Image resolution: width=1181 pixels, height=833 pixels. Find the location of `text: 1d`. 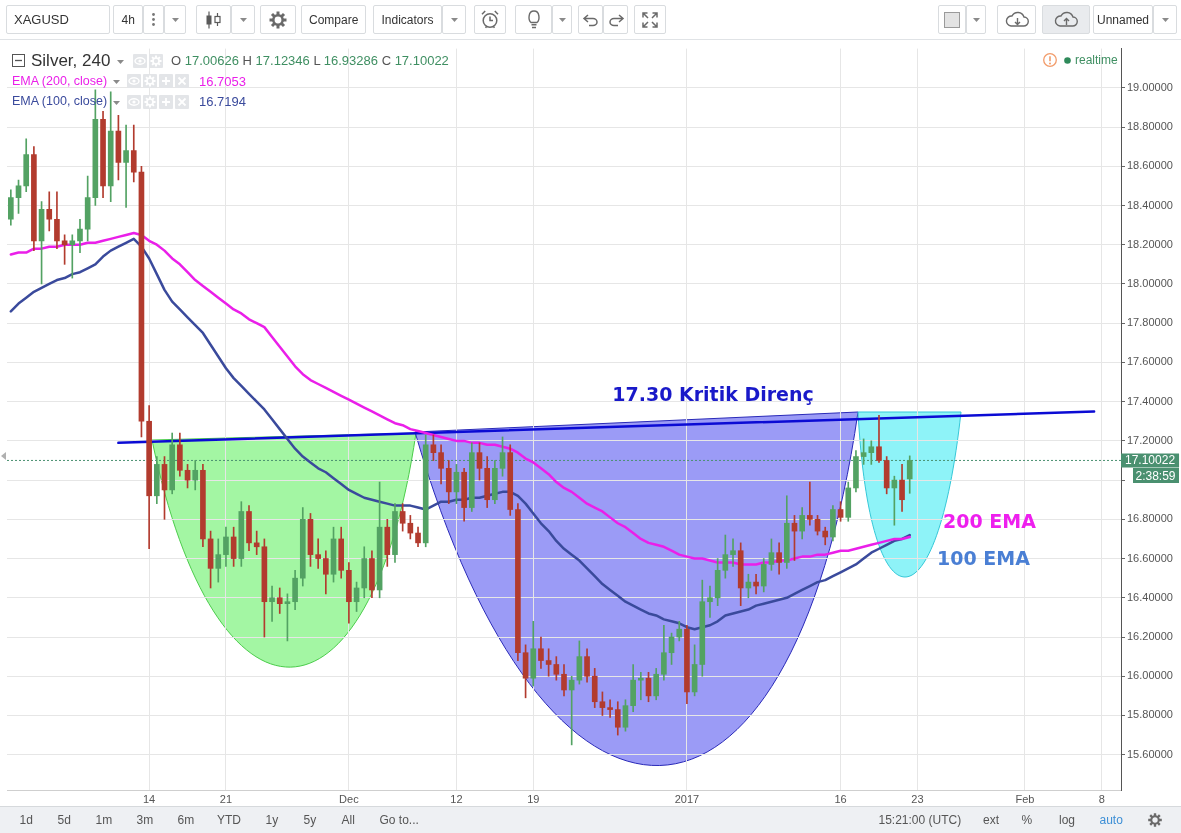

text: 1d is located at coordinates (26, 819).